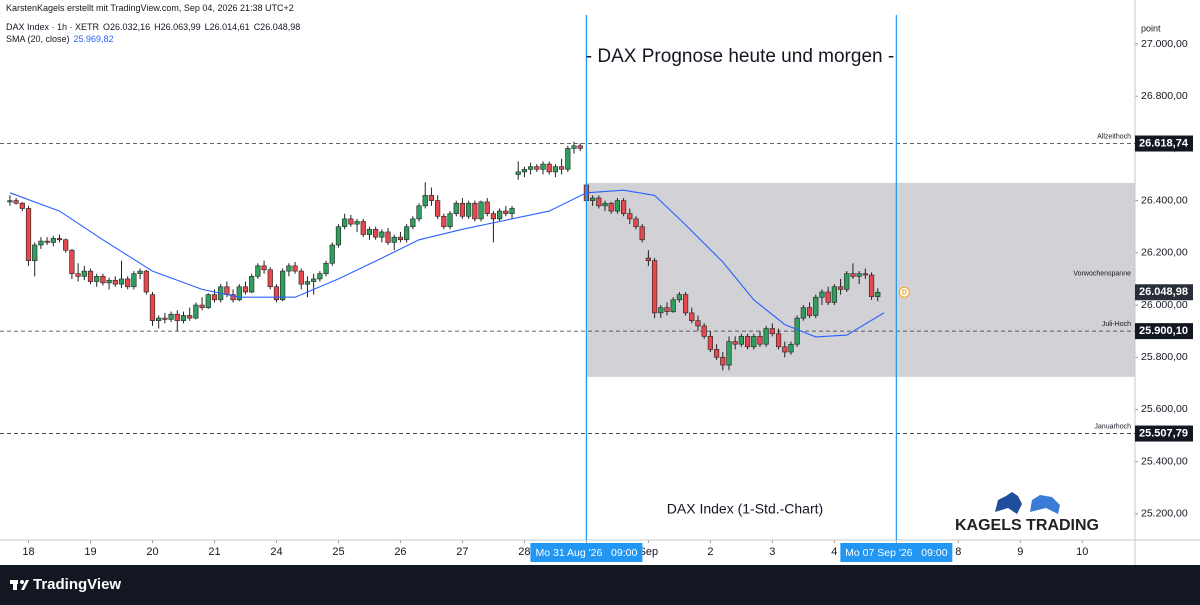 The image size is (1200, 605). Describe the element at coordinates (1164, 200) in the screenshot. I see `y-tick-label: 26.400,00` at that location.